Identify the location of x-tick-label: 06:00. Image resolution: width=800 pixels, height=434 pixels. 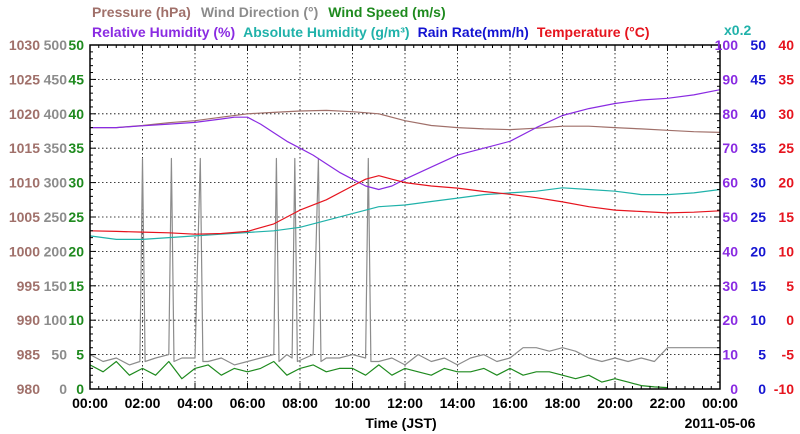
(248, 403).